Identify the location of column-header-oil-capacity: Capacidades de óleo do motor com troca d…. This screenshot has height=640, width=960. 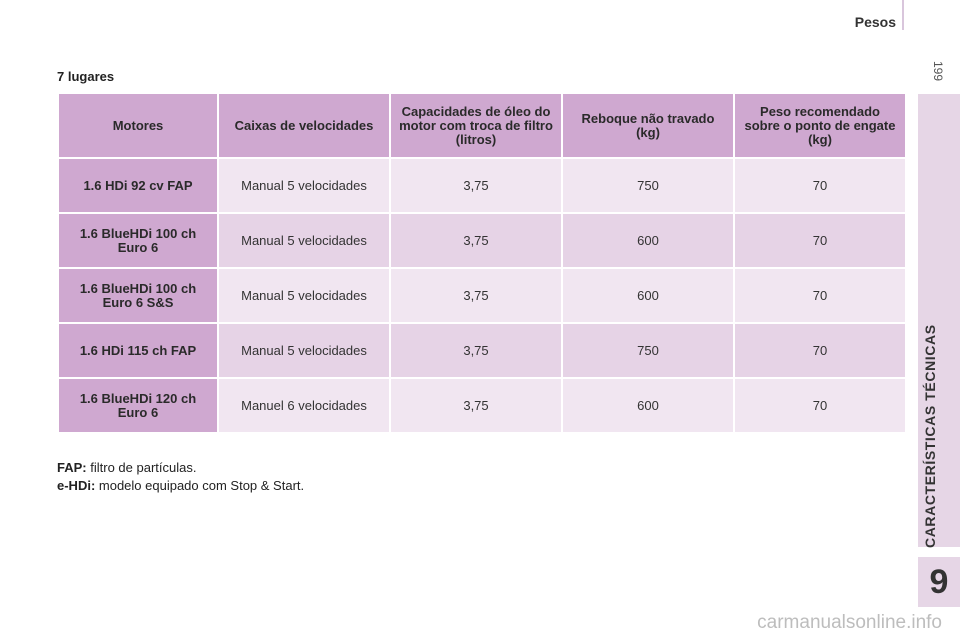
(476, 125).